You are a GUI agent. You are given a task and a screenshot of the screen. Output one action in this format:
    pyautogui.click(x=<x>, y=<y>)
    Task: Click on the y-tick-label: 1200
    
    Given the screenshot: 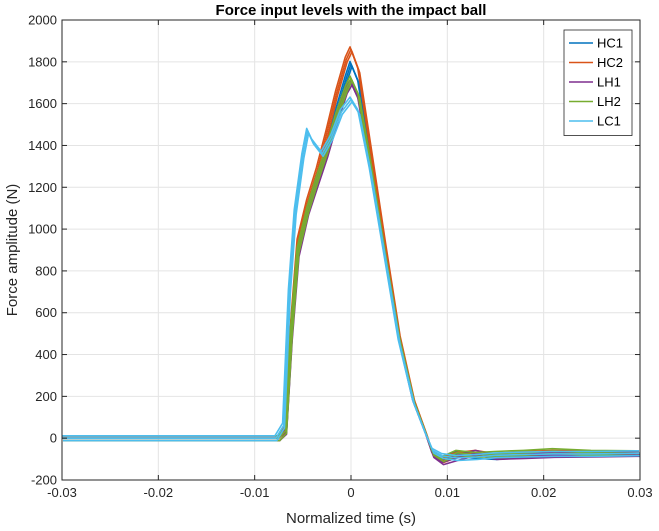 What is the action you would take?
    pyautogui.click(x=42, y=187)
    